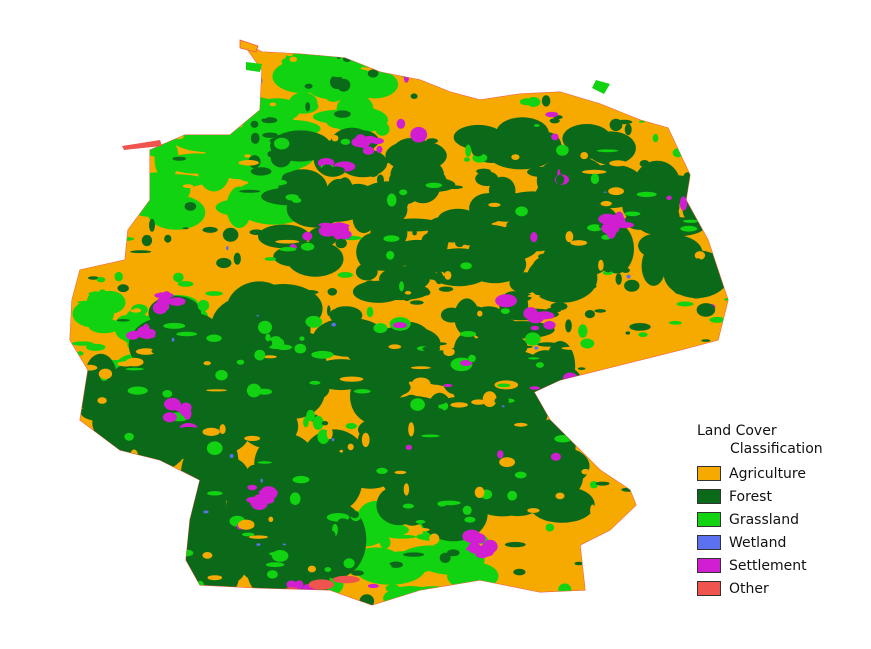 The width and height of the screenshot is (871, 649). Describe the element at coordinates (366, 94) in the screenshot. I see `north-sea-islands` at that location.